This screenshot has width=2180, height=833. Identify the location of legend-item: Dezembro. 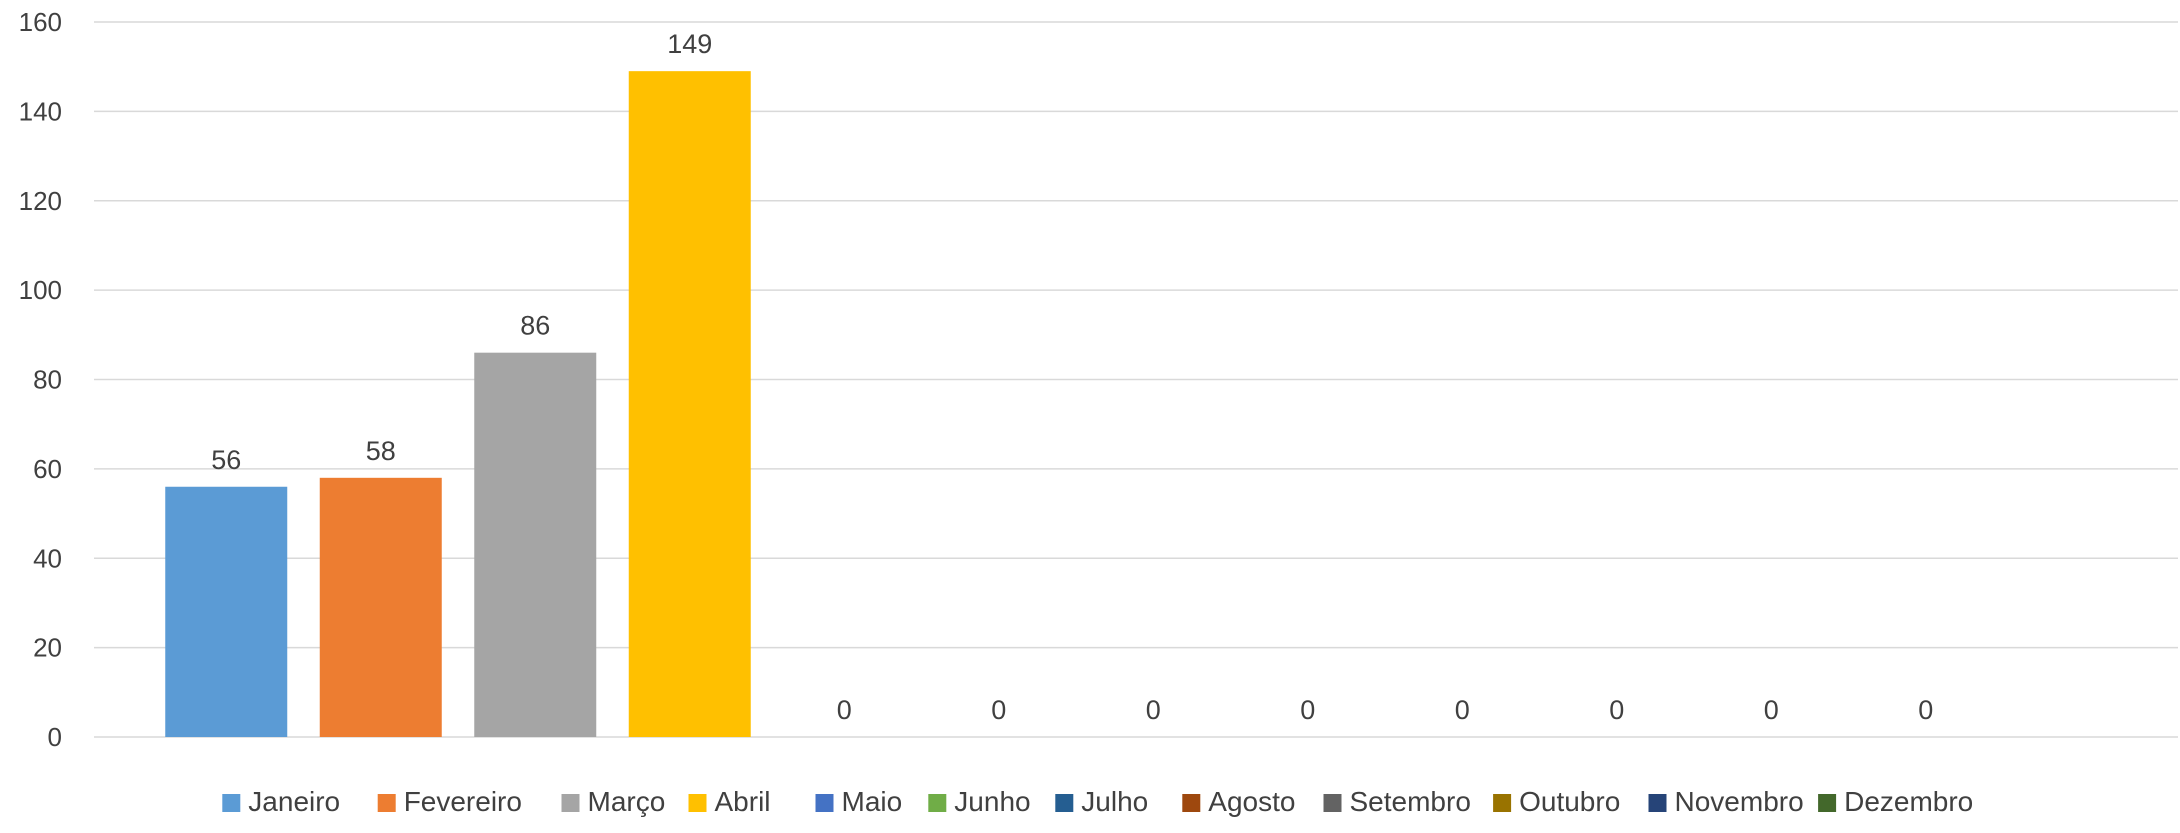
(1895, 801).